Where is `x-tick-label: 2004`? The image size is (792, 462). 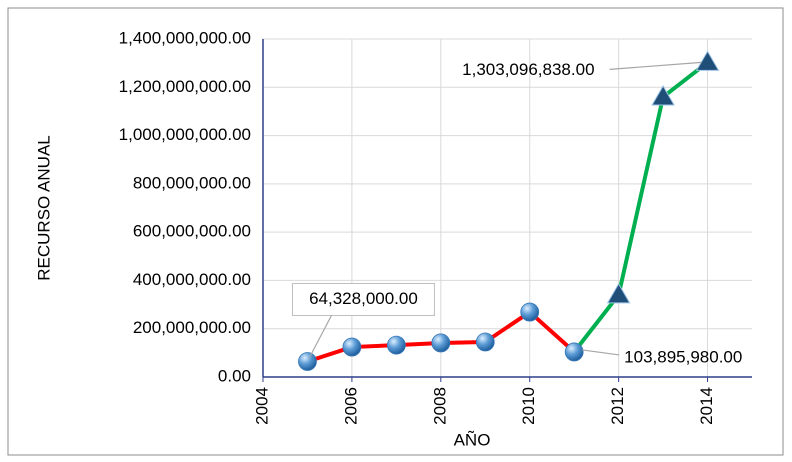
x-tick-label: 2004 is located at coordinates (261, 406).